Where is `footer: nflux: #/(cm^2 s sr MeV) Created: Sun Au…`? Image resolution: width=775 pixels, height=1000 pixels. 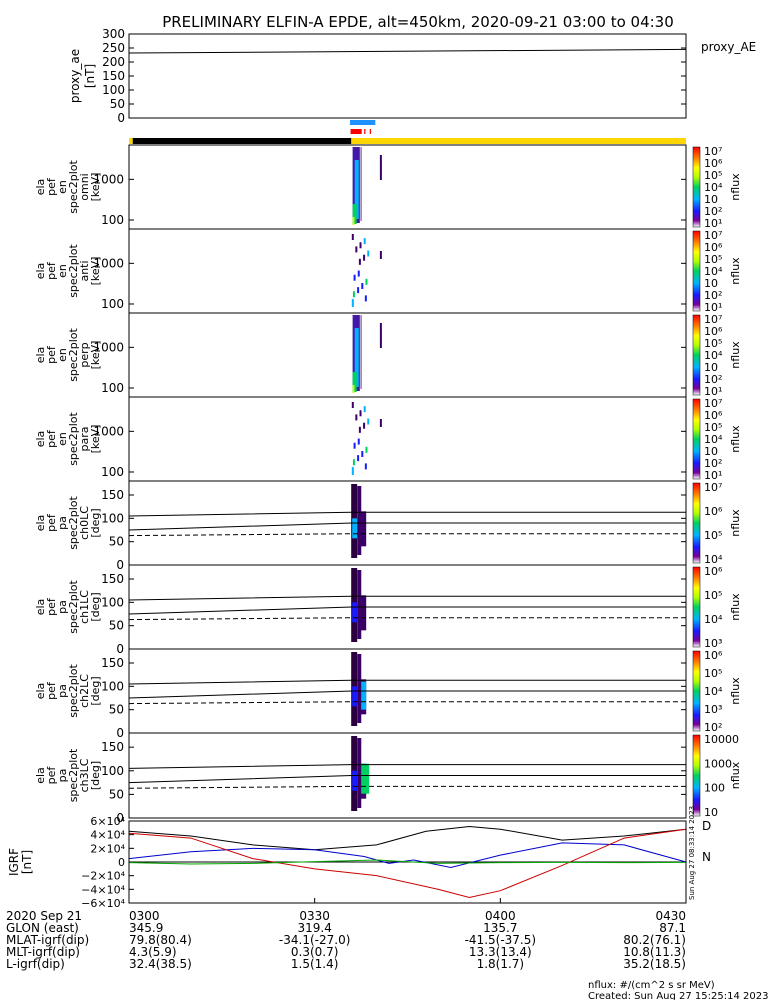 footer: nflux: #/(cm^2 s sr MeV) Created: Sun Au… is located at coordinates (678, 990).